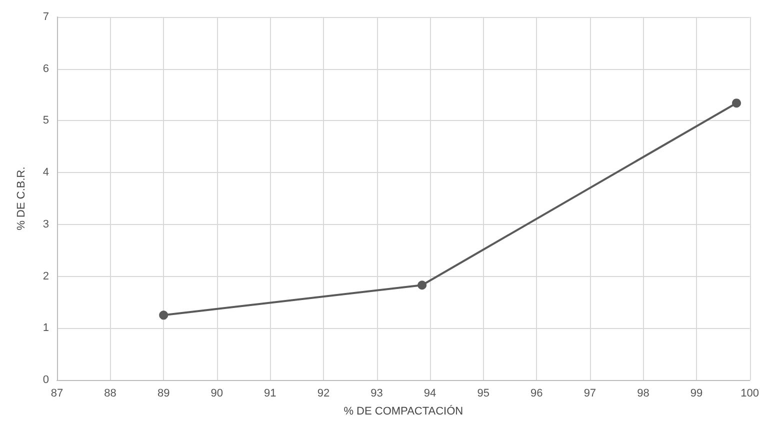 This screenshot has height=435, width=762. I want to click on x-tick-label: 93, so click(376, 394).